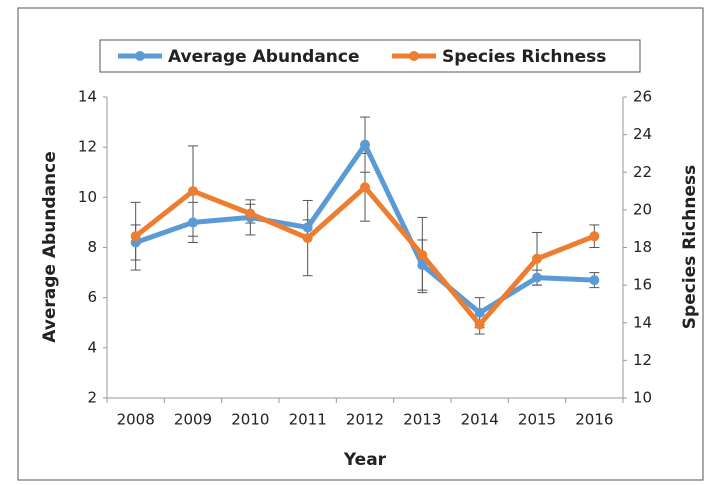 Image resolution: width=715 pixels, height=485 pixels. Describe the element at coordinates (642, 360) in the screenshot. I see `y2-tick-label: 12` at that location.